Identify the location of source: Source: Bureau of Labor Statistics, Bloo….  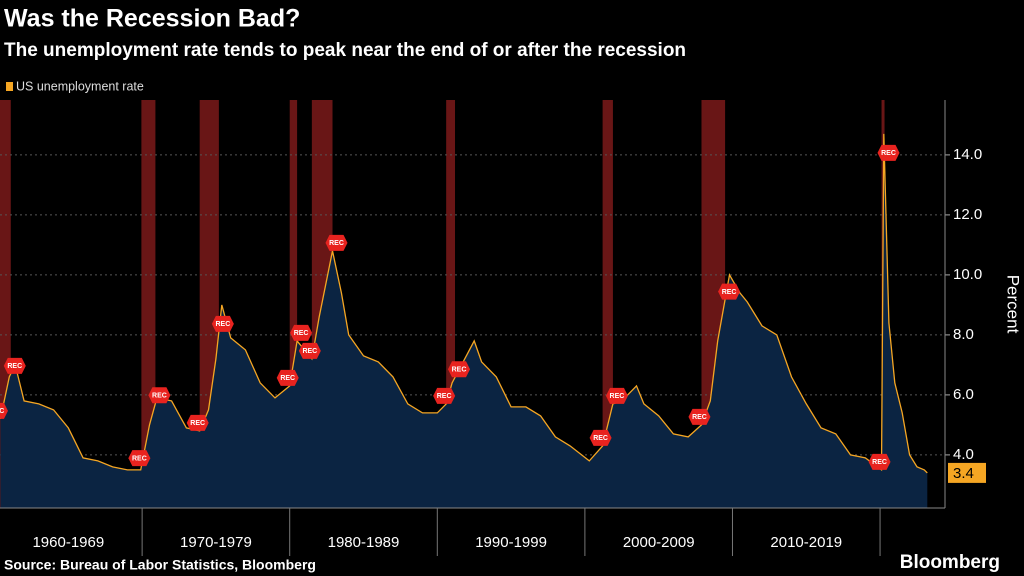
(160, 565).